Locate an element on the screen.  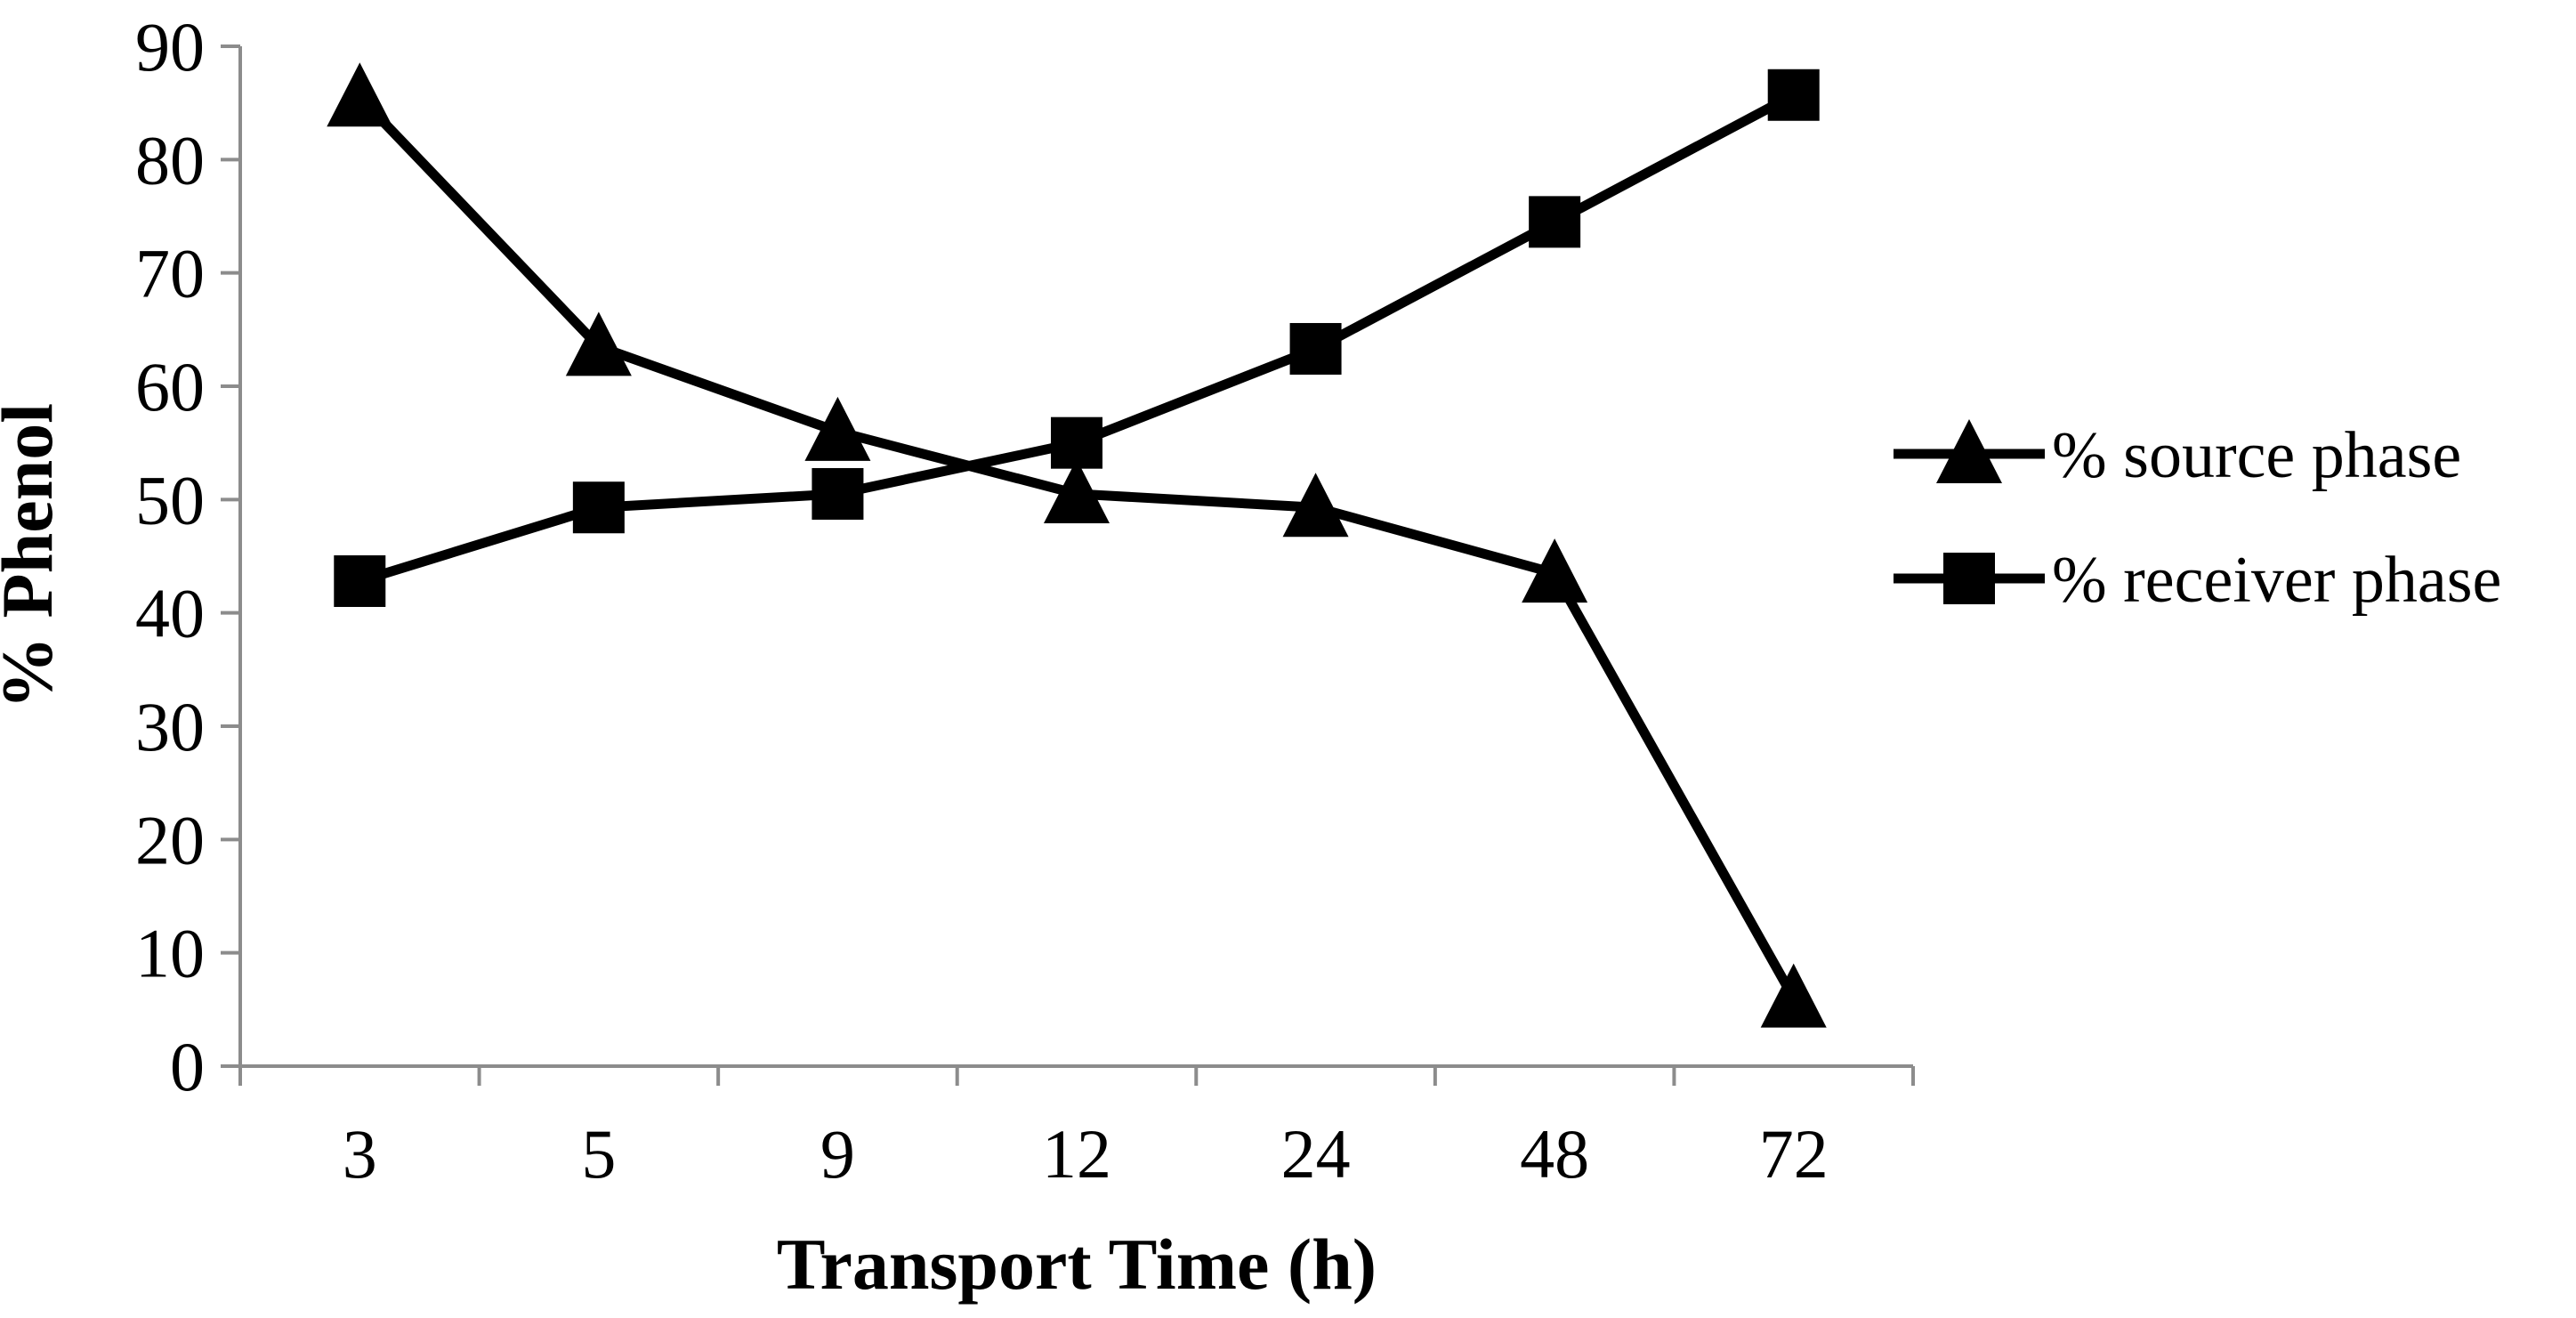
y-tick-label: 90 is located at coordinates (170, 46).